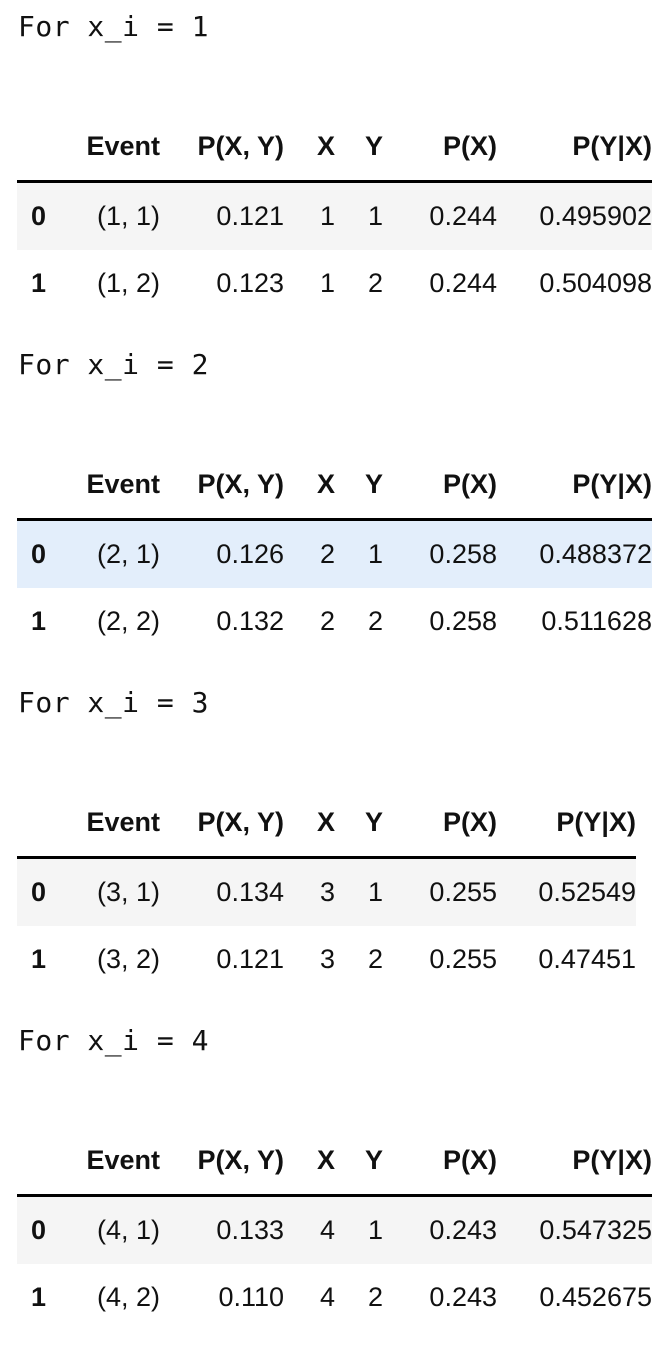 This screenshot has height=1352, width=670. Describe the element at coordinates (587, 891) in the screenshot. I see `cell-pyx: 0.52549` at that location.